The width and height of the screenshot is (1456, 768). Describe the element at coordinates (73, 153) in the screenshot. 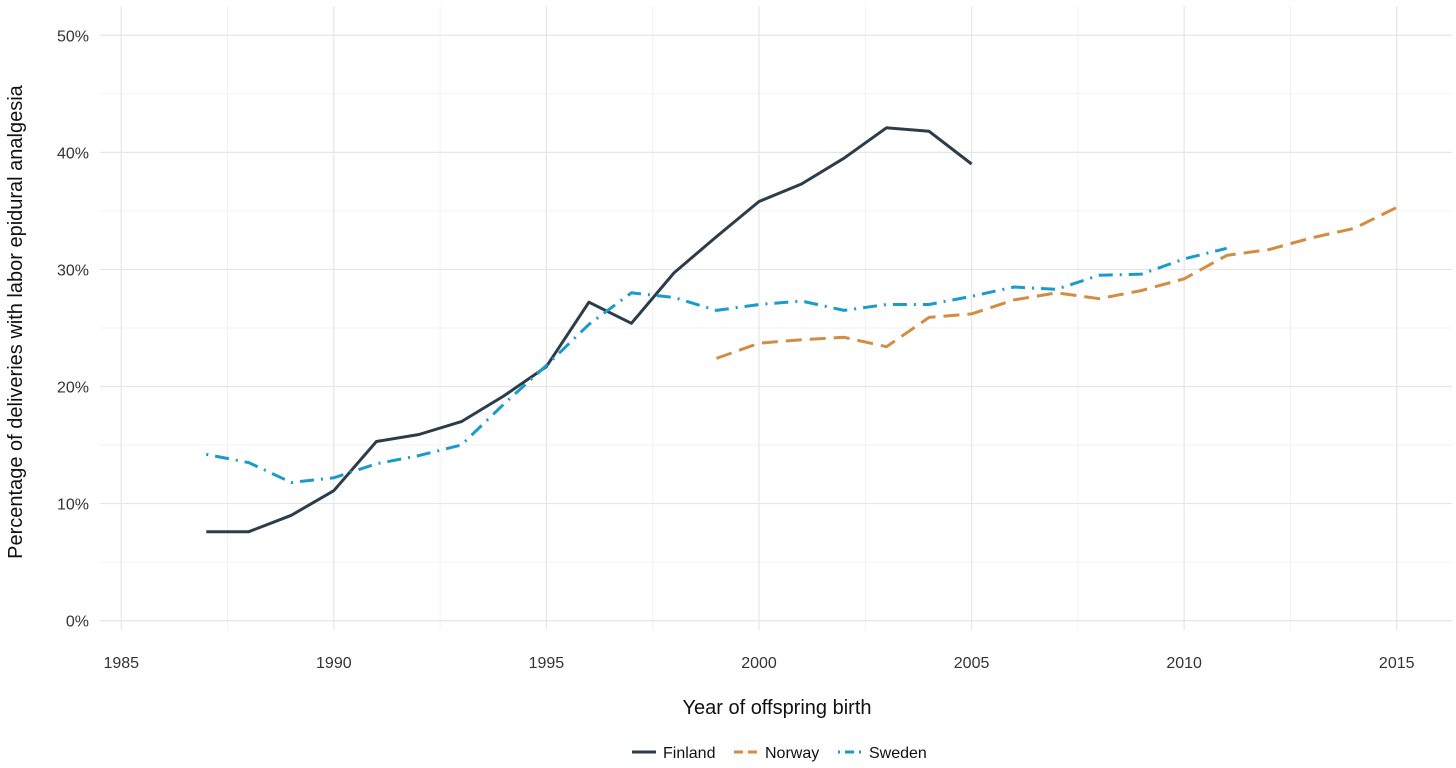

I see `y-tick-label: 40%` at that location.